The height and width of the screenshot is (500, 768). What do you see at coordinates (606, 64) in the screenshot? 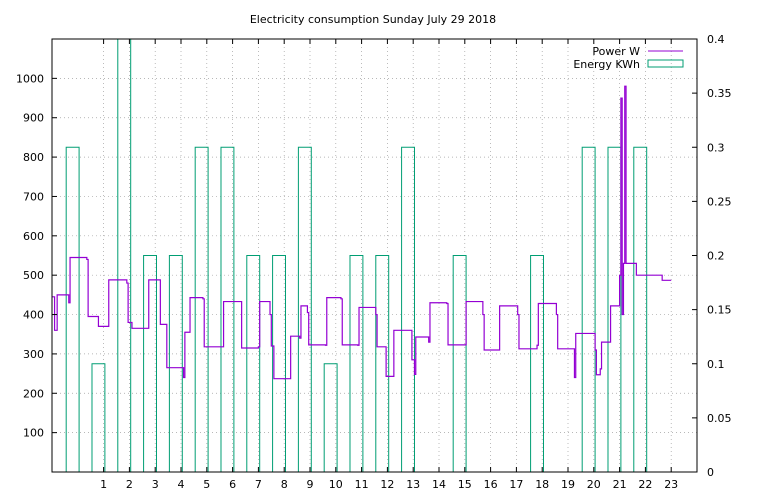
I see `legend-label-energy: Energy KWh` at bounding box center [606, 64].